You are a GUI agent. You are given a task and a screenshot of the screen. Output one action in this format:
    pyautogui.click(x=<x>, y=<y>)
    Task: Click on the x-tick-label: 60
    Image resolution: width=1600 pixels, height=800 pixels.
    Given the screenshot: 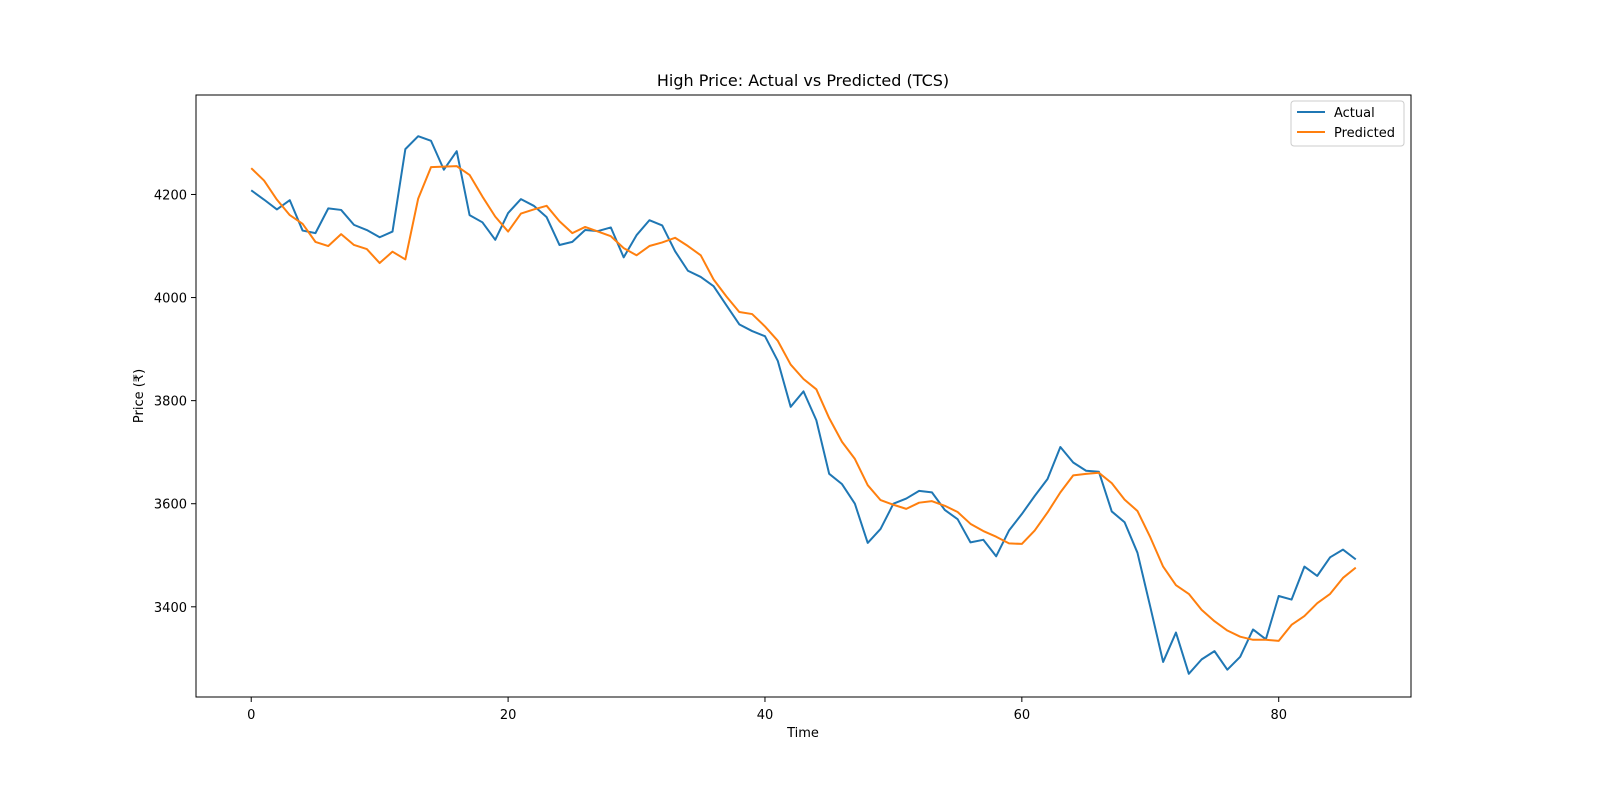 What is the action you would take?
    pyautogui.click(x=1022, y=715)
    